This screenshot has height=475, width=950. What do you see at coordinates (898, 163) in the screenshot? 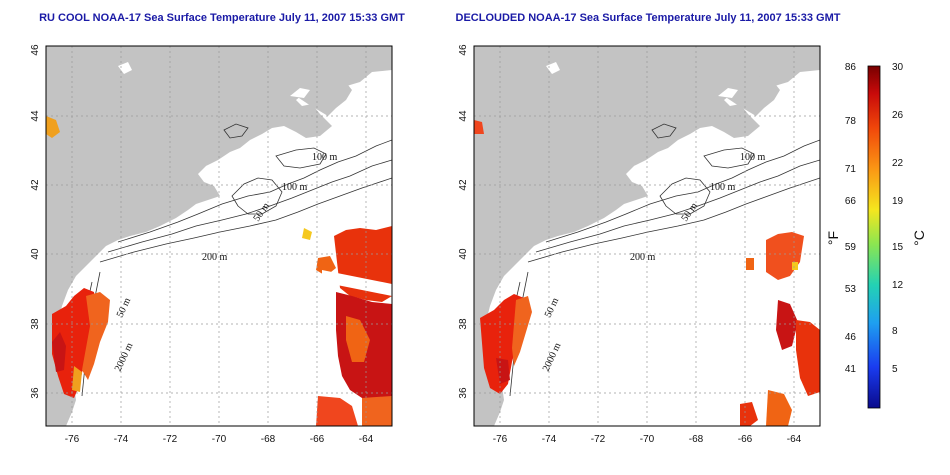
I see `c-tick: 22` at bounding box center [898, 163].